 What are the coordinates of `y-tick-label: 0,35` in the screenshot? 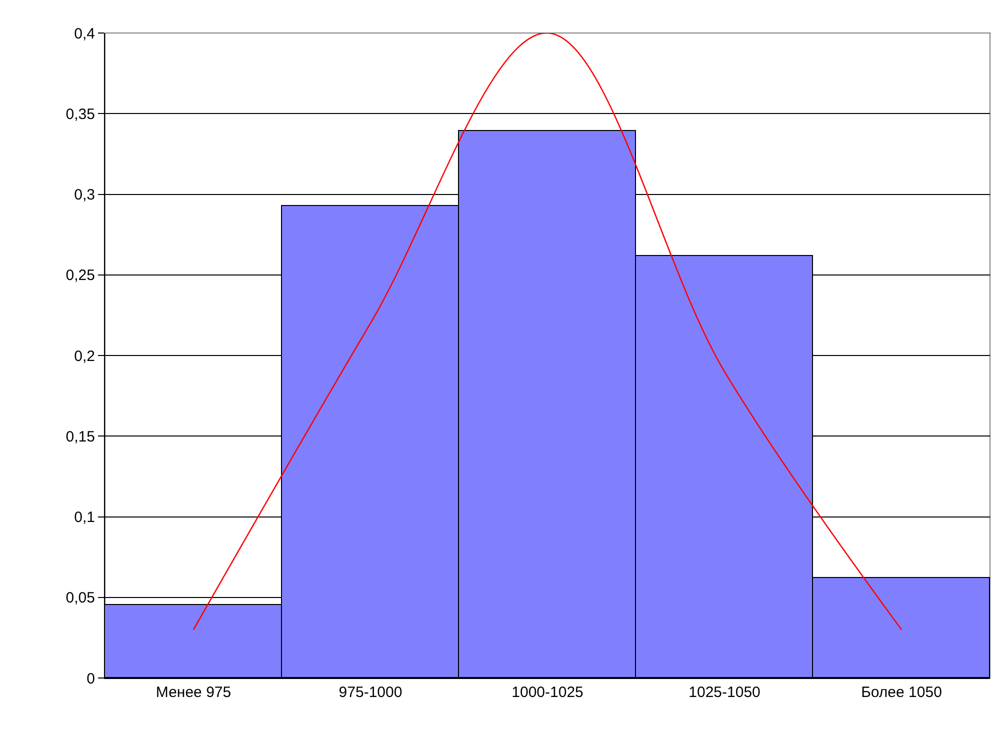 It's located at (80, 114).